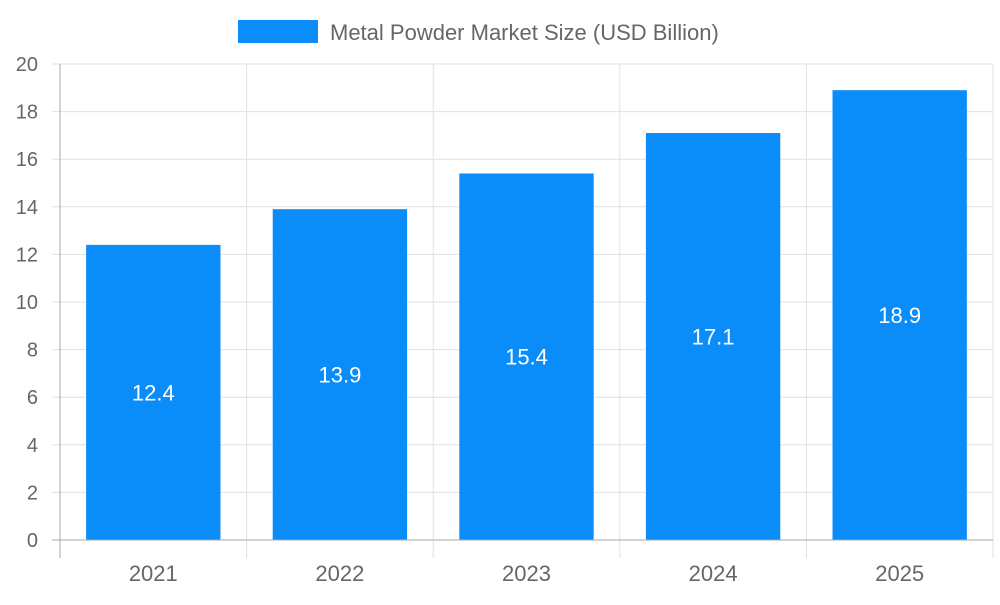 The height and width of the screenshot is (605, 1000). I want to click on legend-label: Metal Powder Market Size (USD Billion), so click(524, 32).